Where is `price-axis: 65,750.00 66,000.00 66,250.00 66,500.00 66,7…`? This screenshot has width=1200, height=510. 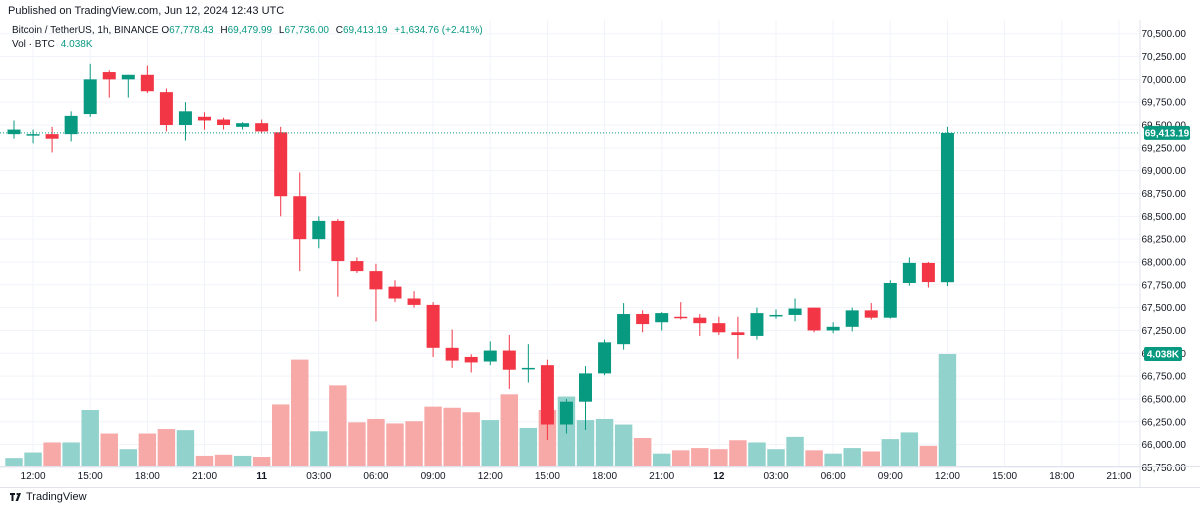
price-axis: 65,750.00 66,000.00 66,250.00 66,500.00 66,7… is located at coordinates (1163, 253).